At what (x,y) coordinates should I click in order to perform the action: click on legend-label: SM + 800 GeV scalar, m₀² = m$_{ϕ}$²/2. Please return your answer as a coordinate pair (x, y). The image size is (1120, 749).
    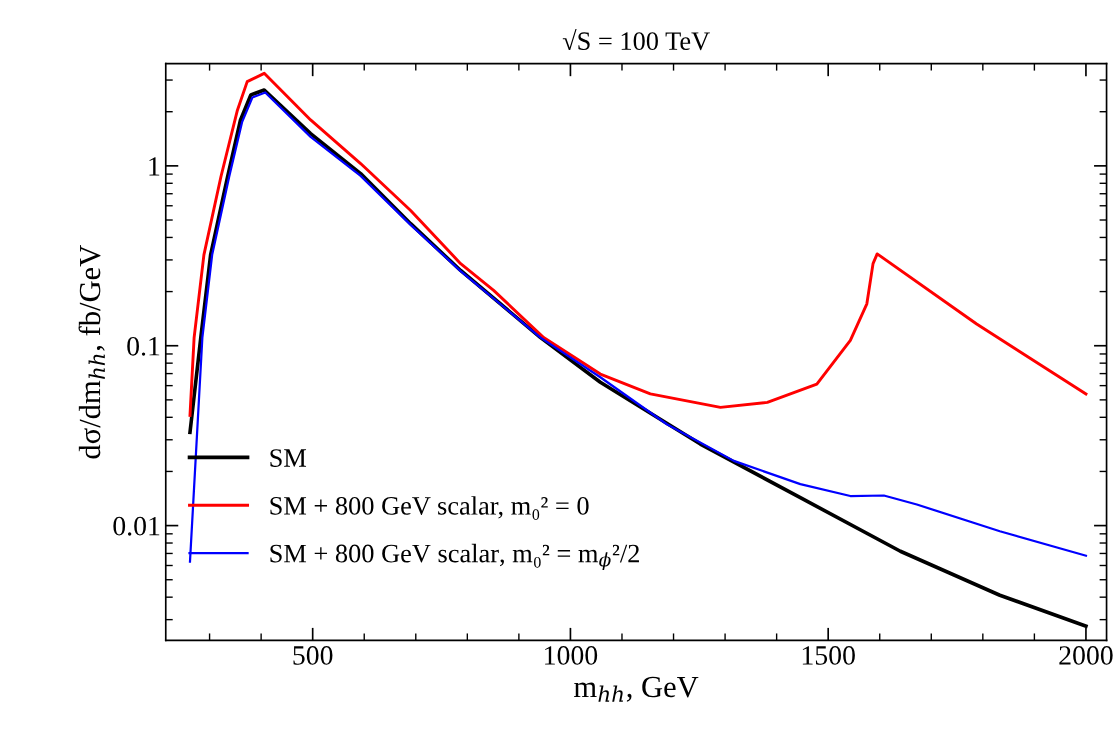
    Looking at the image, I should click on (454, 557).